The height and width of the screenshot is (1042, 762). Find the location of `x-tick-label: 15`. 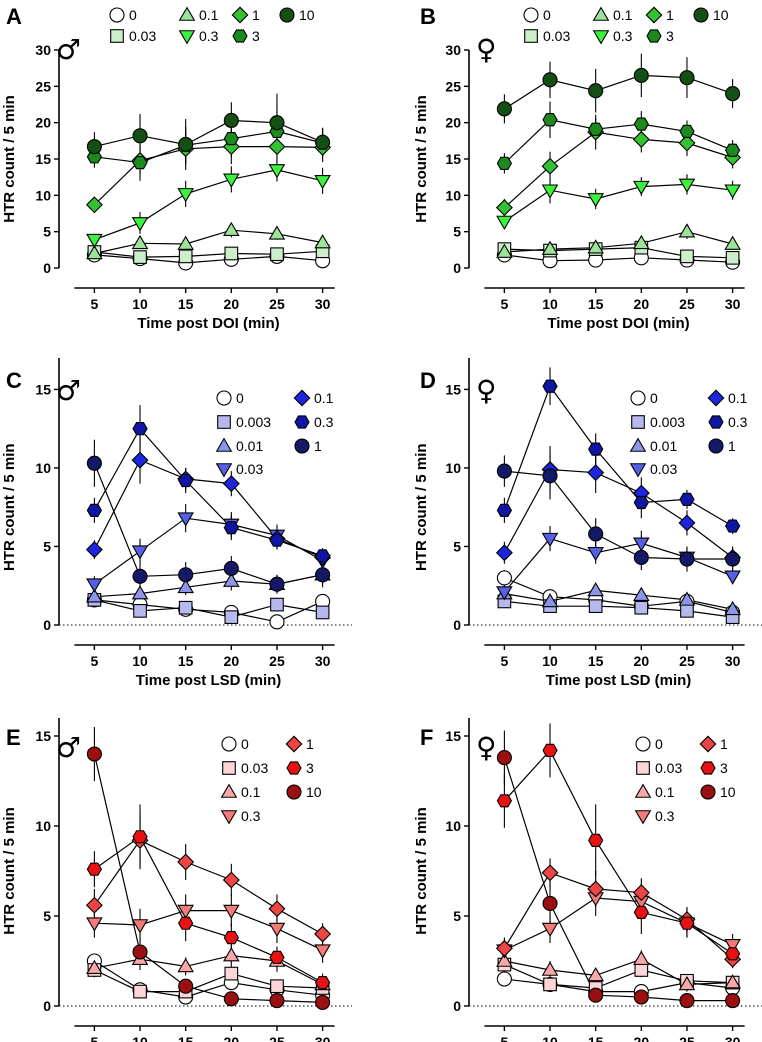

x-tick-label: 15 is located at coordinates (186, 1038).